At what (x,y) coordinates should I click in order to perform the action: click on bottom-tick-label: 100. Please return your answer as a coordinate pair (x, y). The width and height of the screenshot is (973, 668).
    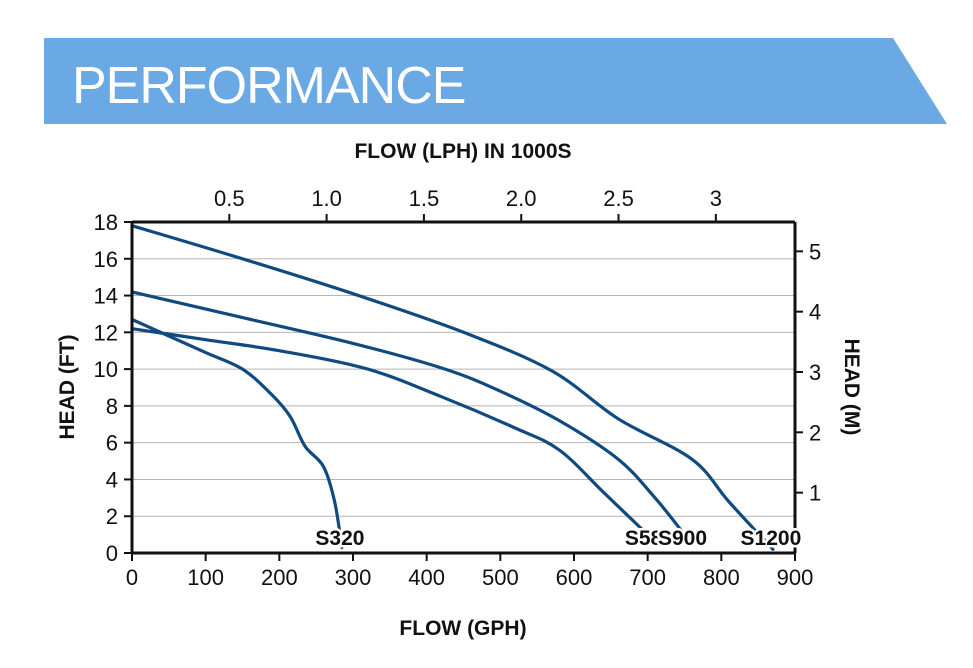
    Looking at the image, I should click on (205, 577).